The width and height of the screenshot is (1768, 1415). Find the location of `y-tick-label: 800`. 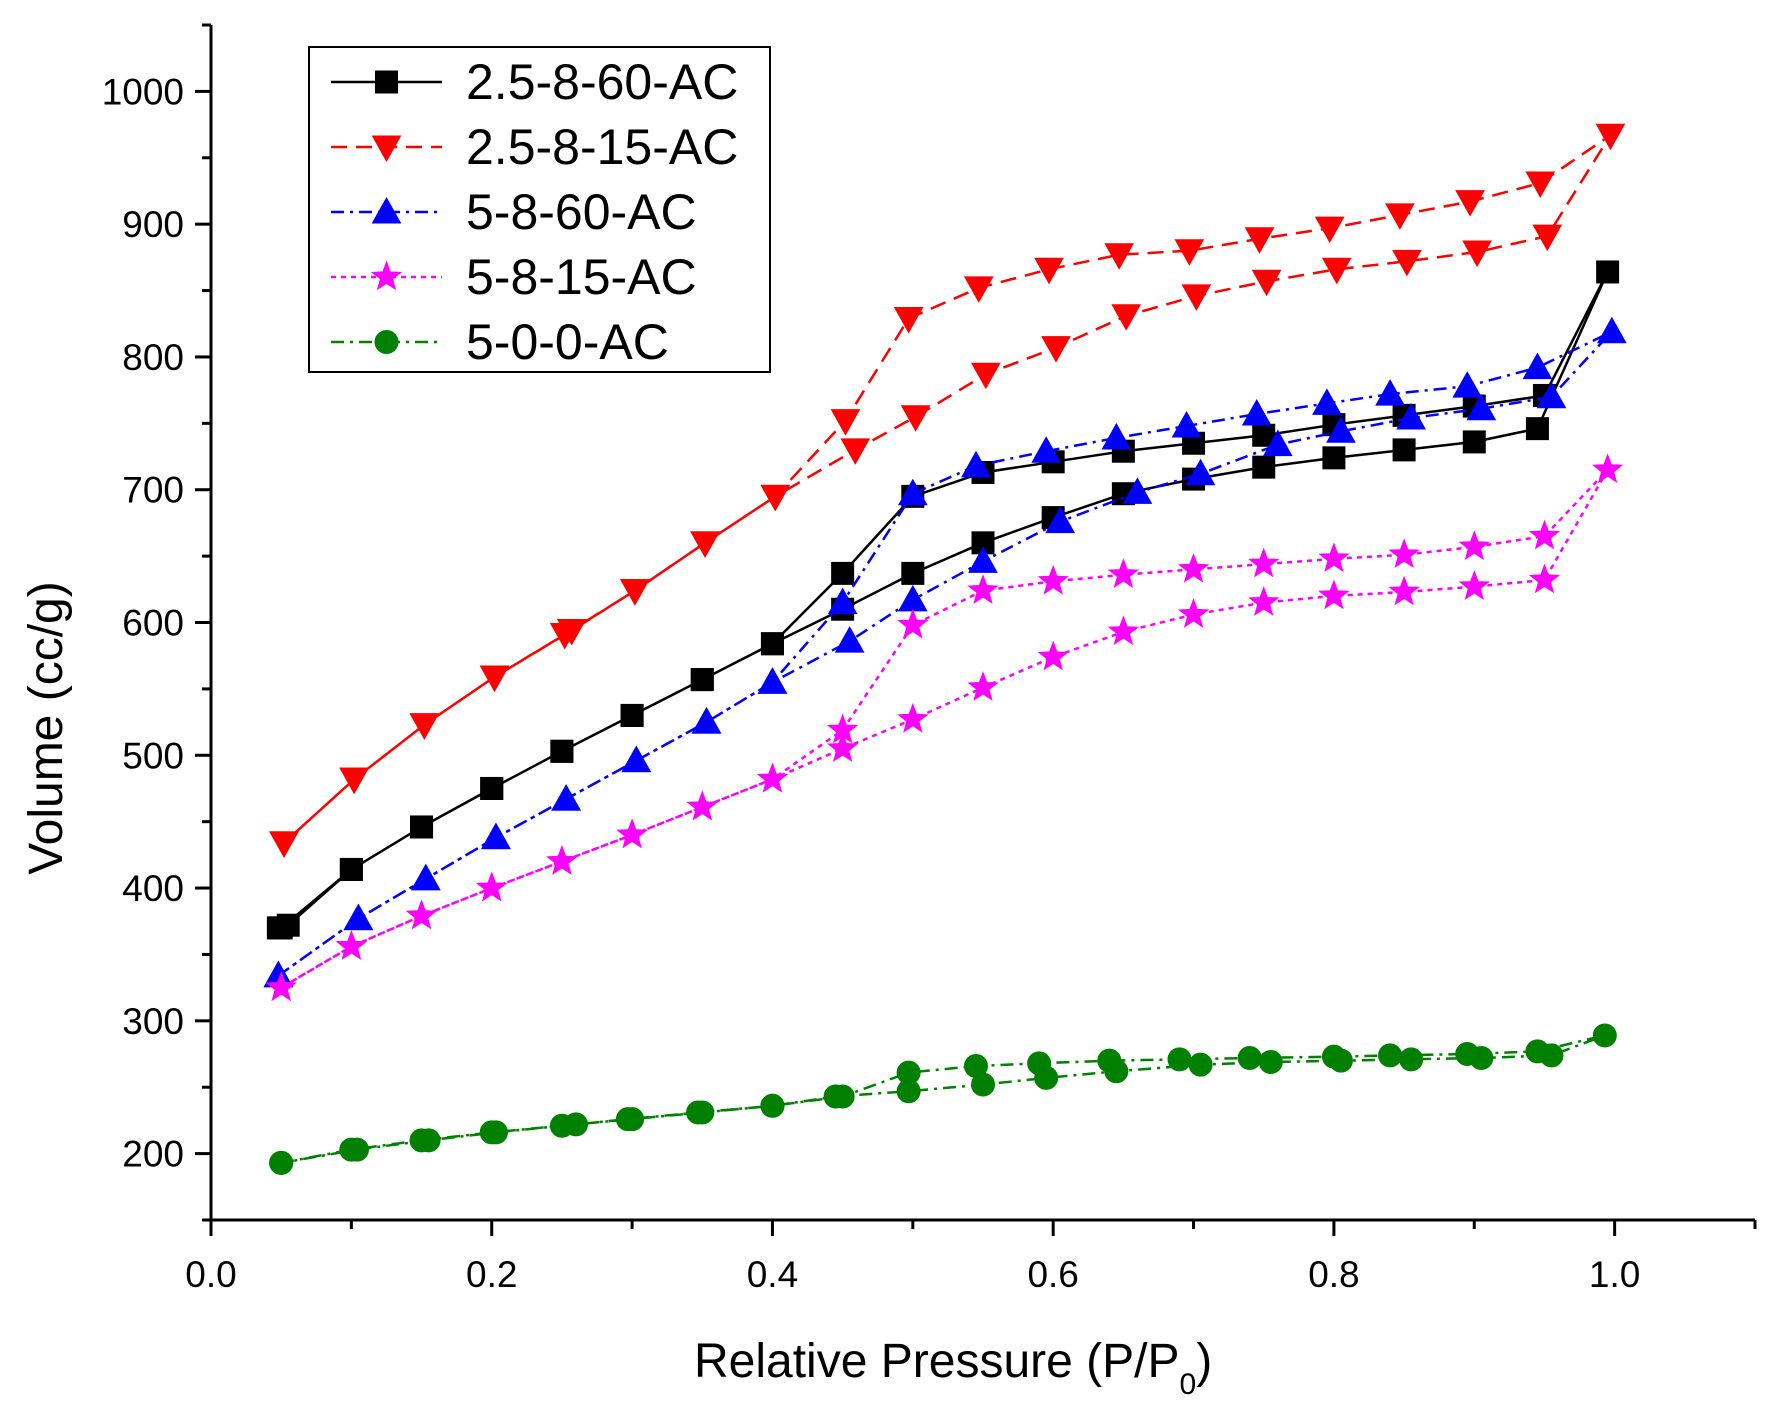

y-tick-label: 800 is located at coordinates (153, 357).